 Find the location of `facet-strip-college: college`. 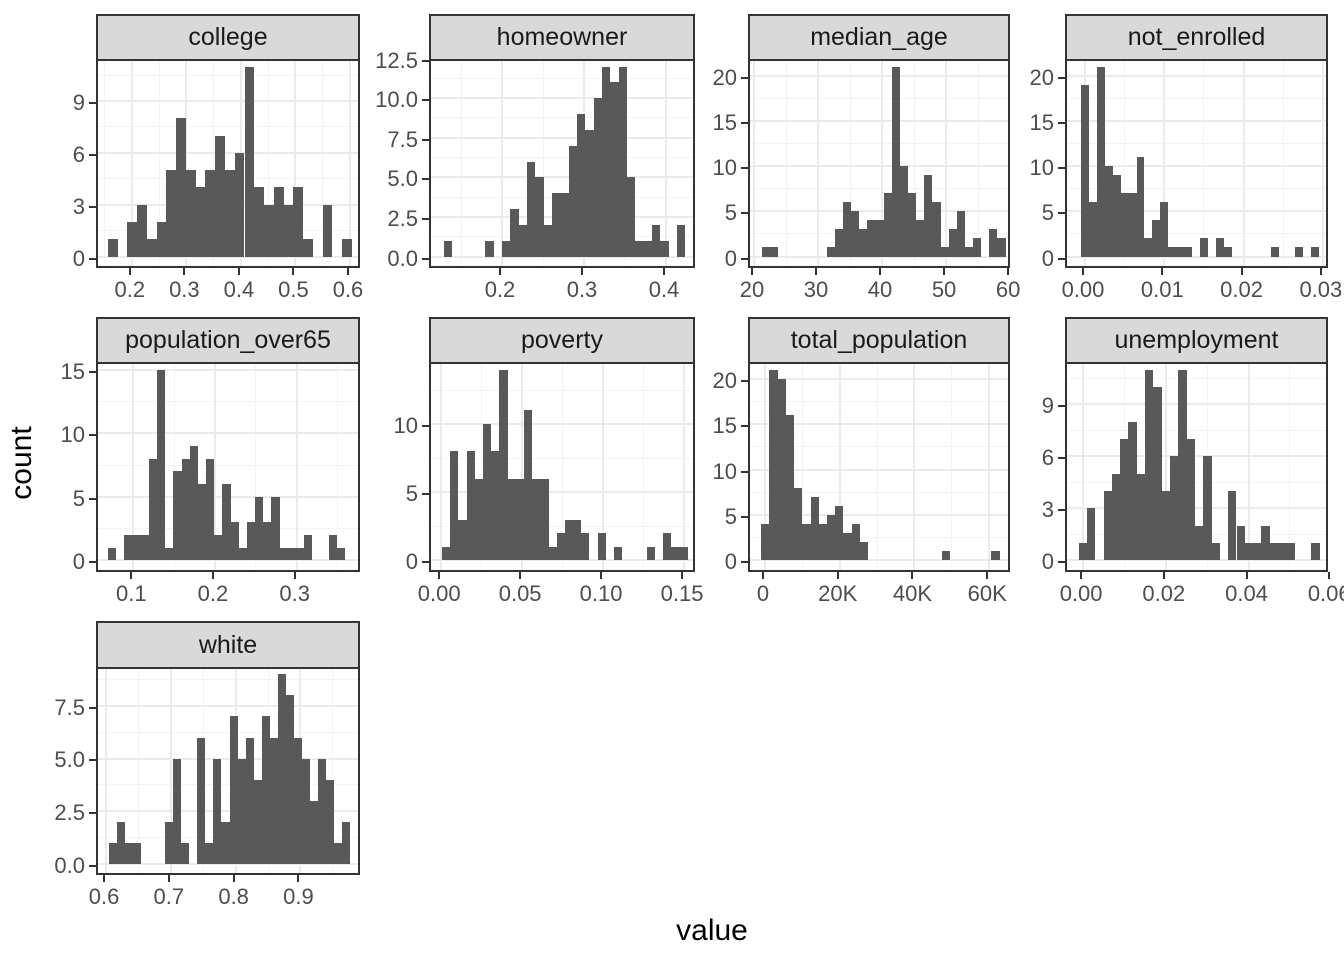

facet-strip-college: college is located at coordinates (228, 37).